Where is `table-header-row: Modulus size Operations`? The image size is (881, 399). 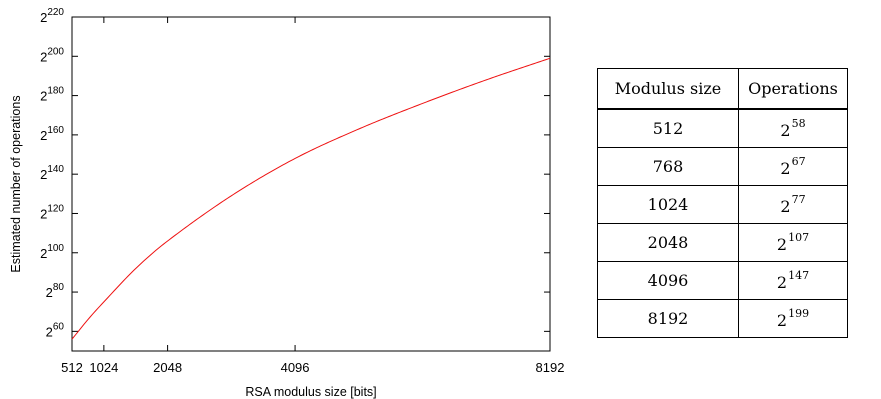
table-header-row: Modulus size Operations is located at coordinates (722, 89).